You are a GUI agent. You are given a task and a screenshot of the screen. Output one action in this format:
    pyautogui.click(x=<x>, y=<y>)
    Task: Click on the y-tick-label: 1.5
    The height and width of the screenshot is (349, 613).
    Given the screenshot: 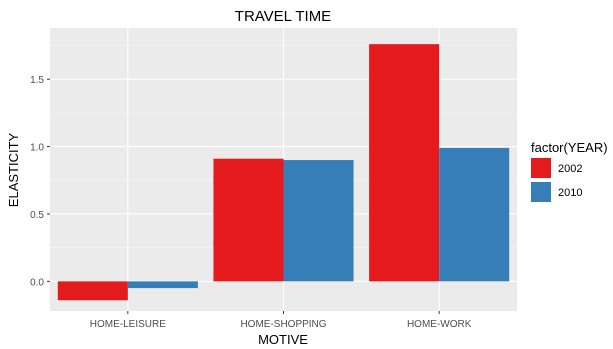 What is the action you would take?
    pyautogui.click(x=37, y=80)
    